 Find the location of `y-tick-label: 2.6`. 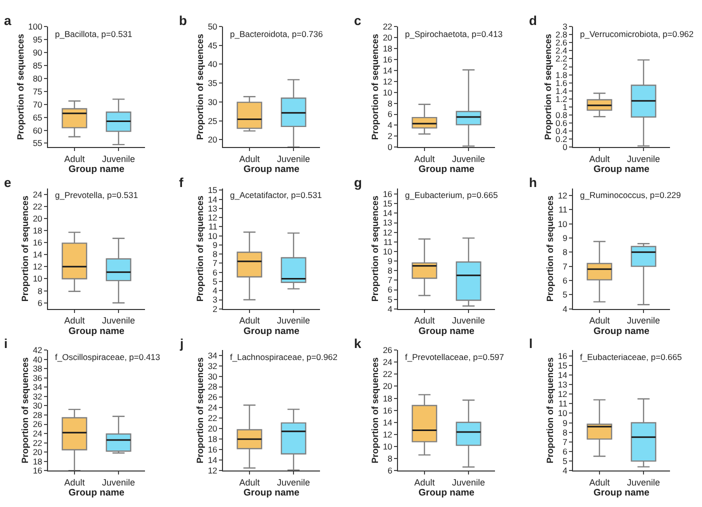

y-tick-label: 2.6 is located at coordinates (561, 43).